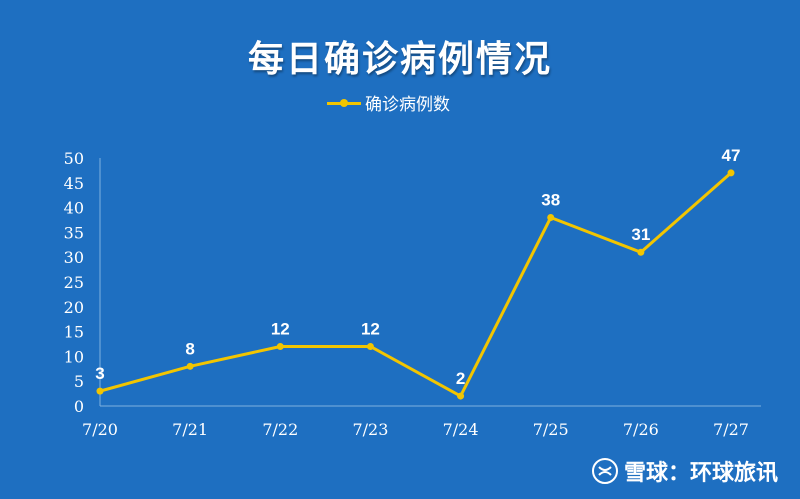 The image size is (800, 499). I want to click on y-tick-label: 5, so click(79, 381).